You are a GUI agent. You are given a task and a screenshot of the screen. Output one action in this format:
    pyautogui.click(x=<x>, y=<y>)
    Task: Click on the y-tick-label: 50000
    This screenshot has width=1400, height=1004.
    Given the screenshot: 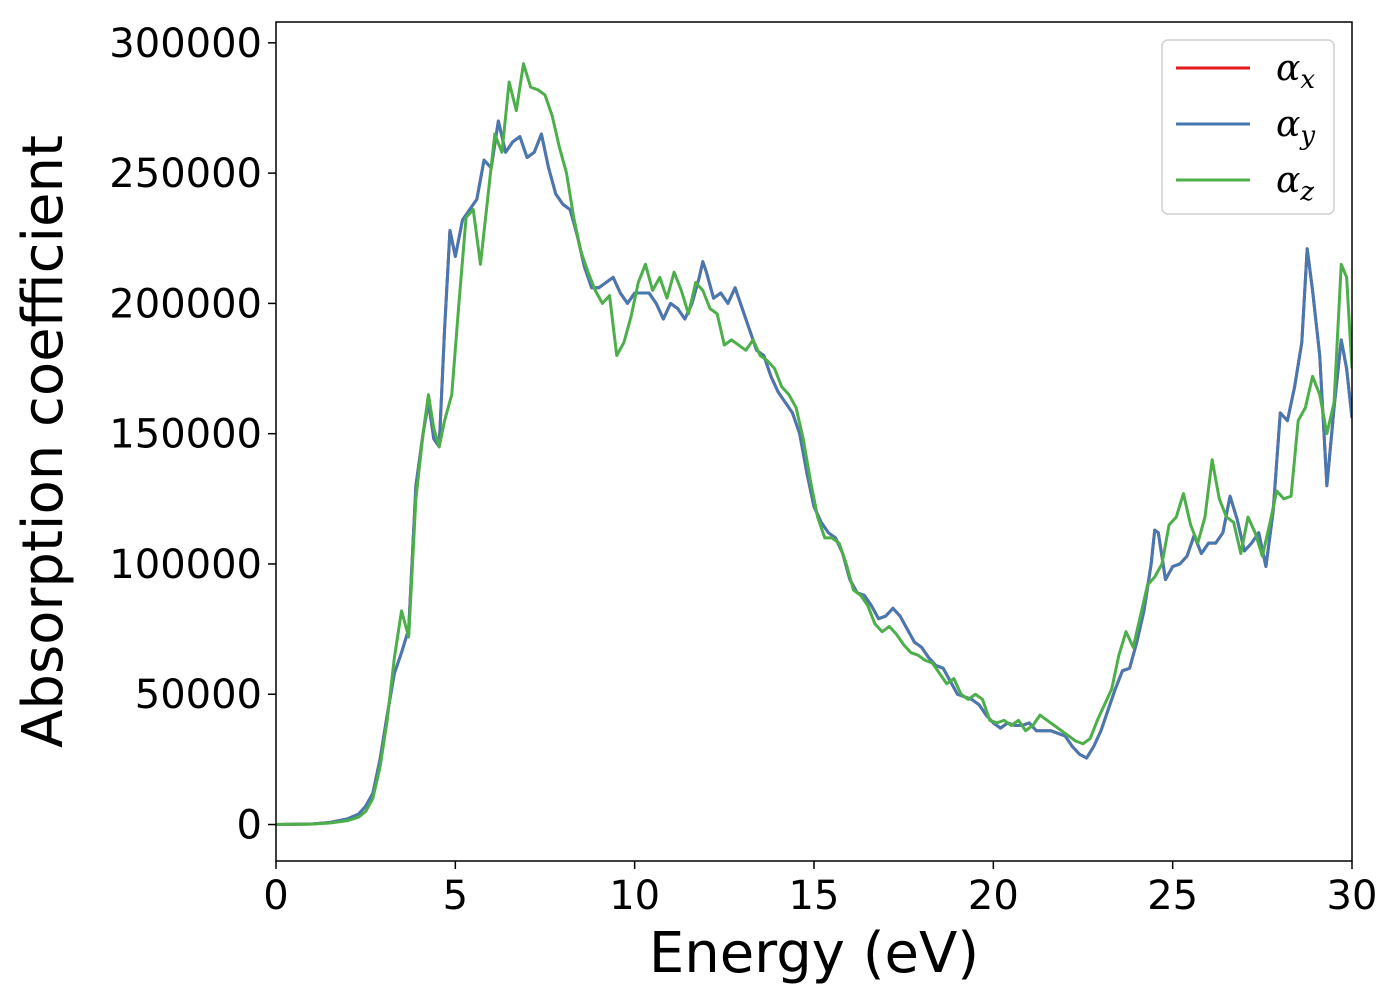 What is the action you would take?
    pyautogui.click(x=198, y=695)
    